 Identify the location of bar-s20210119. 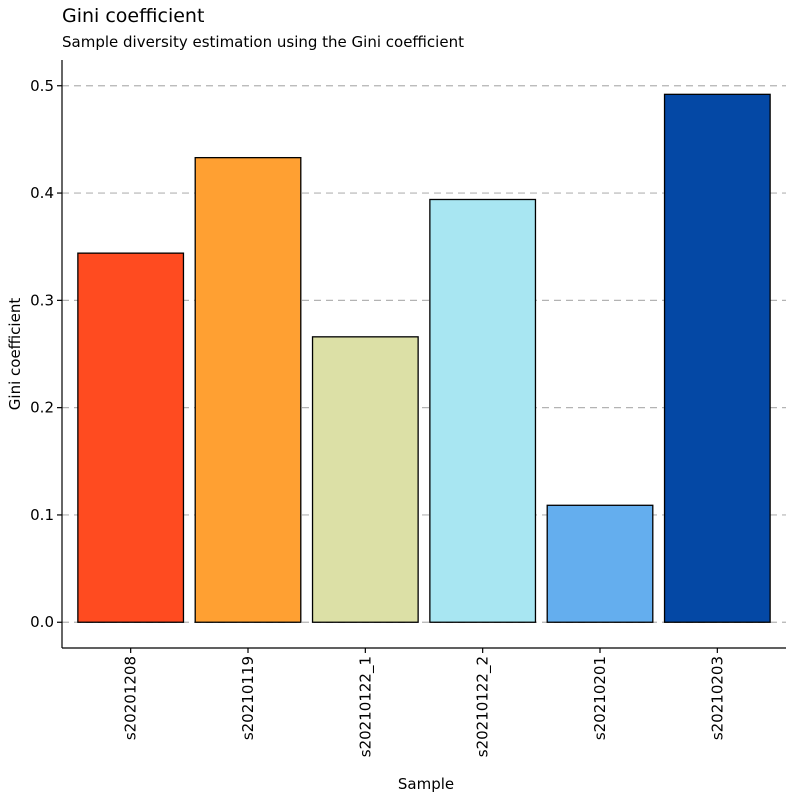
(248, 389).